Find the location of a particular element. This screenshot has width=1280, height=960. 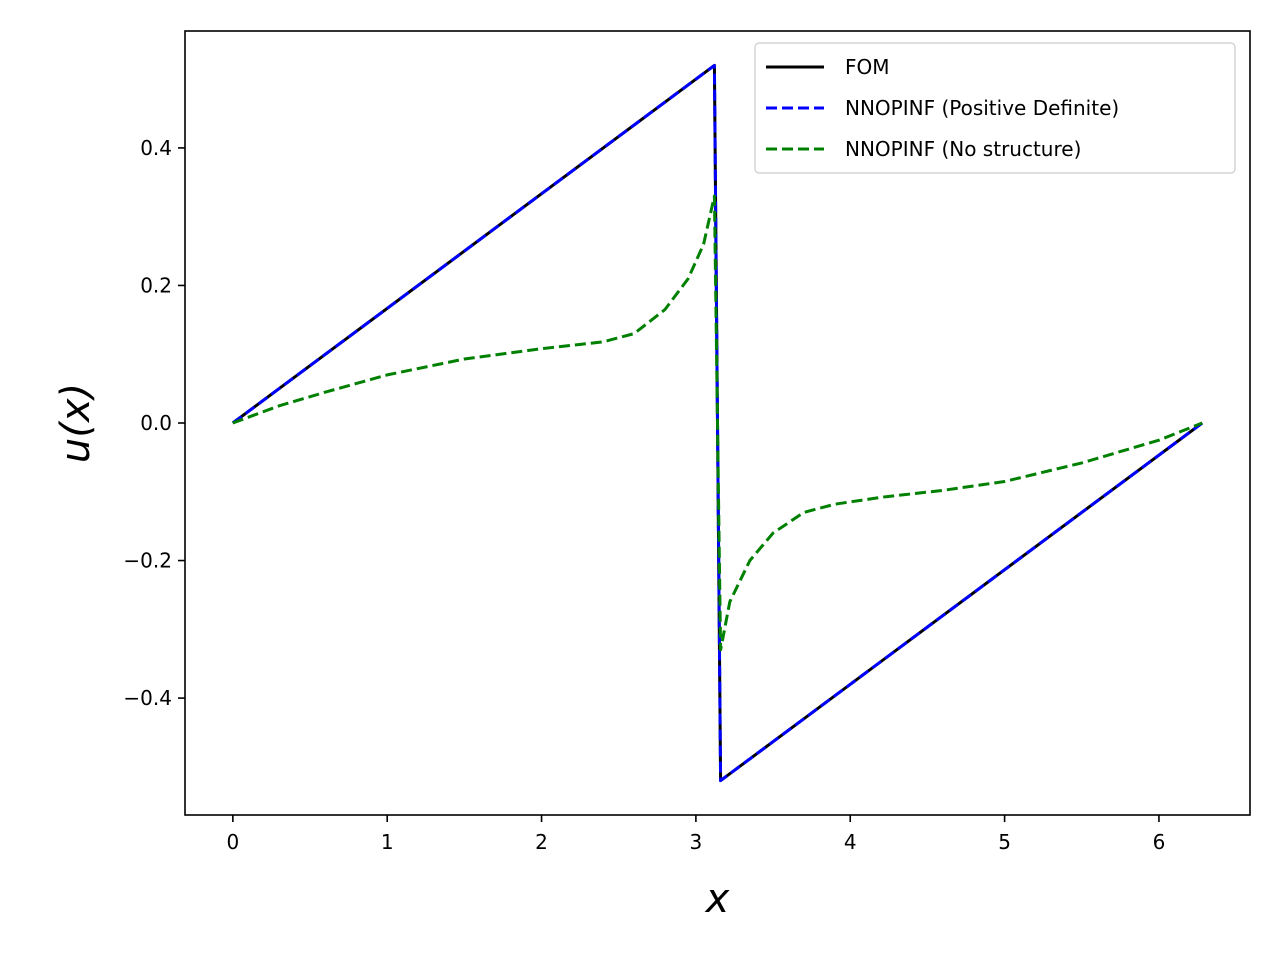

x-tick-label: 4 is located at coordinates (850, 842).